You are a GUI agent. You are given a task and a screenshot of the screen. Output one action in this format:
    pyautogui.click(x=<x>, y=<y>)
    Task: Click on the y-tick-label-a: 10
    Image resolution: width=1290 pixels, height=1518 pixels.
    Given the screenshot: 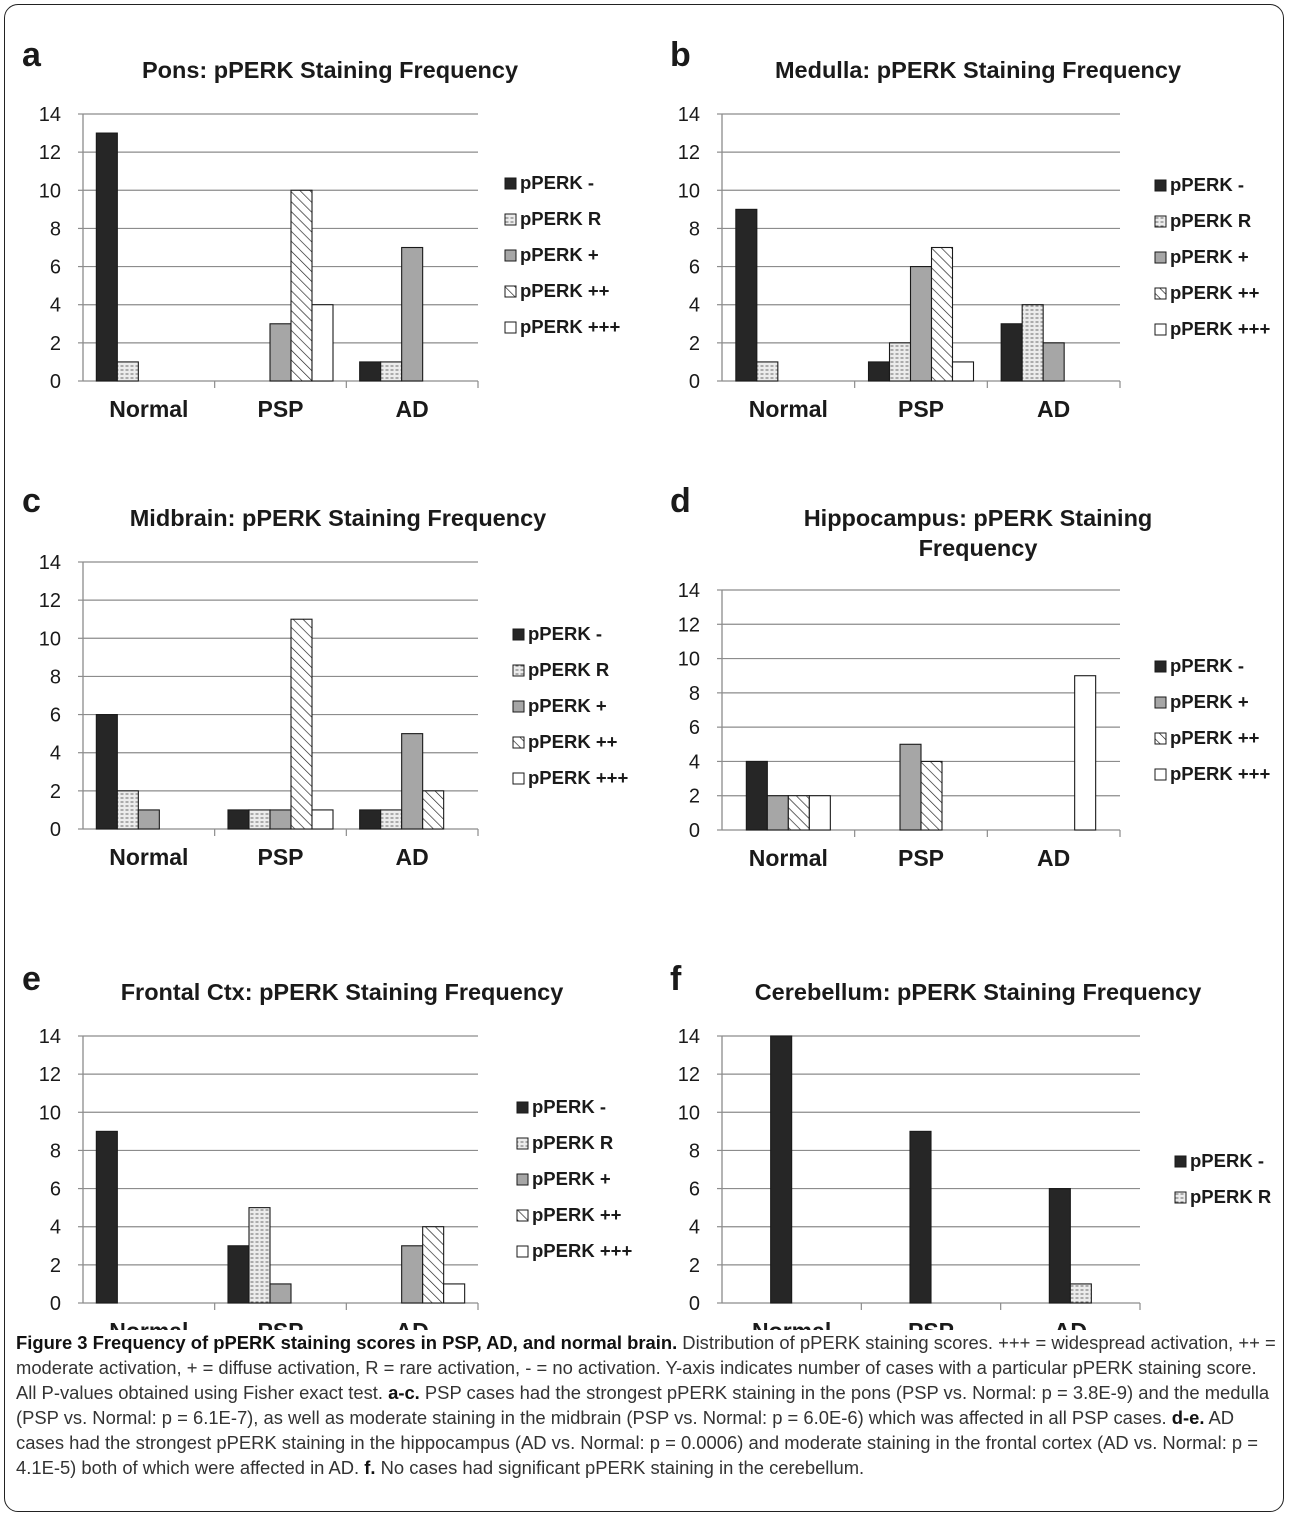 What is the action you would take?
    pyautogui.click(x=50, y=191)
    